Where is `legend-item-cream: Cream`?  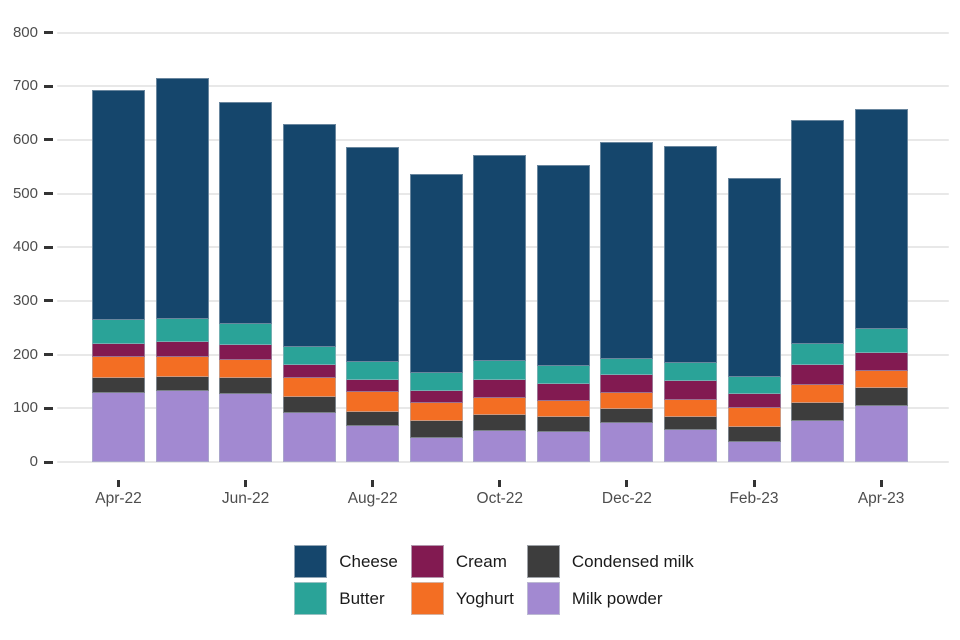 legend-item-cream: Cream is located at coordinates (462, 561).